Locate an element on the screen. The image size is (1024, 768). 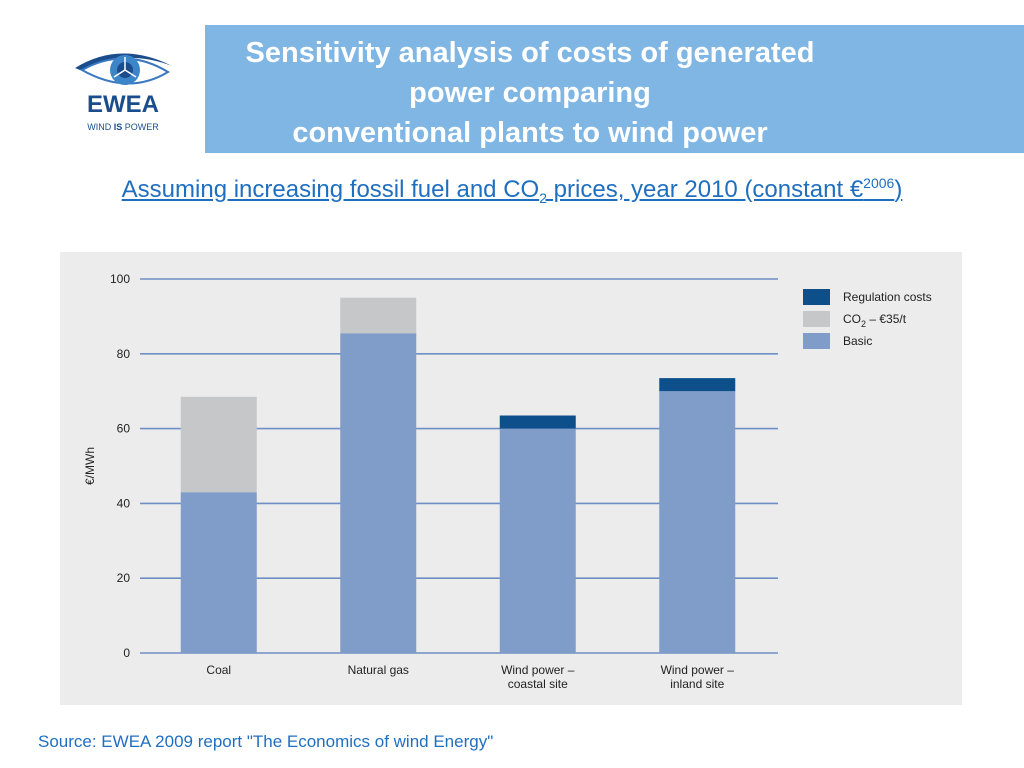
y-tick-label: 0 is located at coordinates (126, 653).